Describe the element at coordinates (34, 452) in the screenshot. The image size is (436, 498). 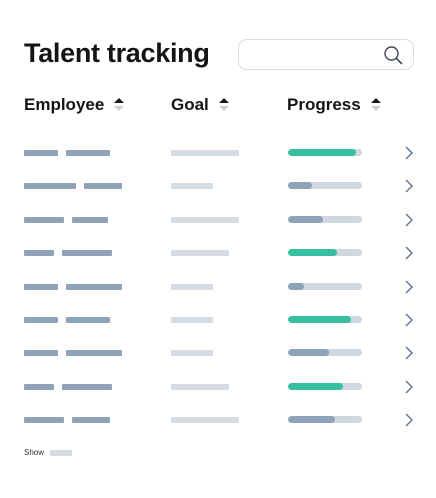
I see `show-label: Show` at that location.